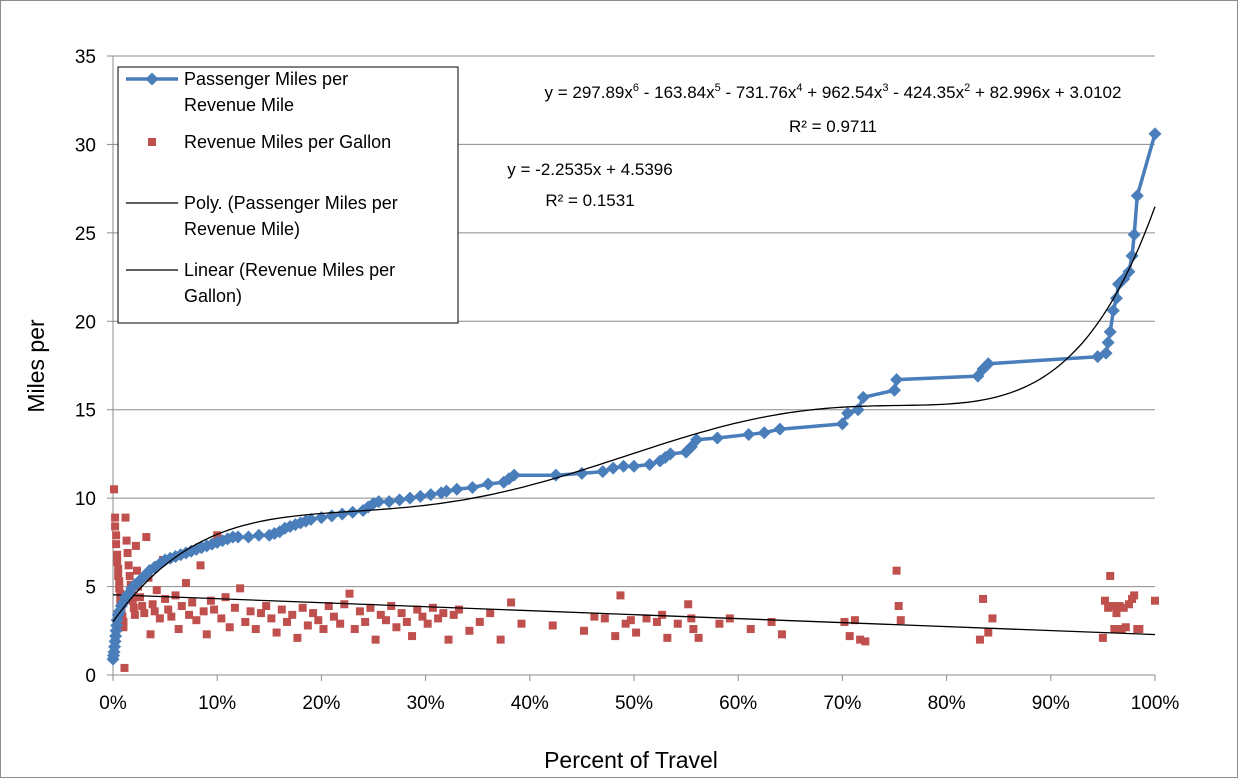 Image resolution: width=1238 pixels, height=778 pixels. I want to click on x-tick-label: 40%, so click(530, 703).